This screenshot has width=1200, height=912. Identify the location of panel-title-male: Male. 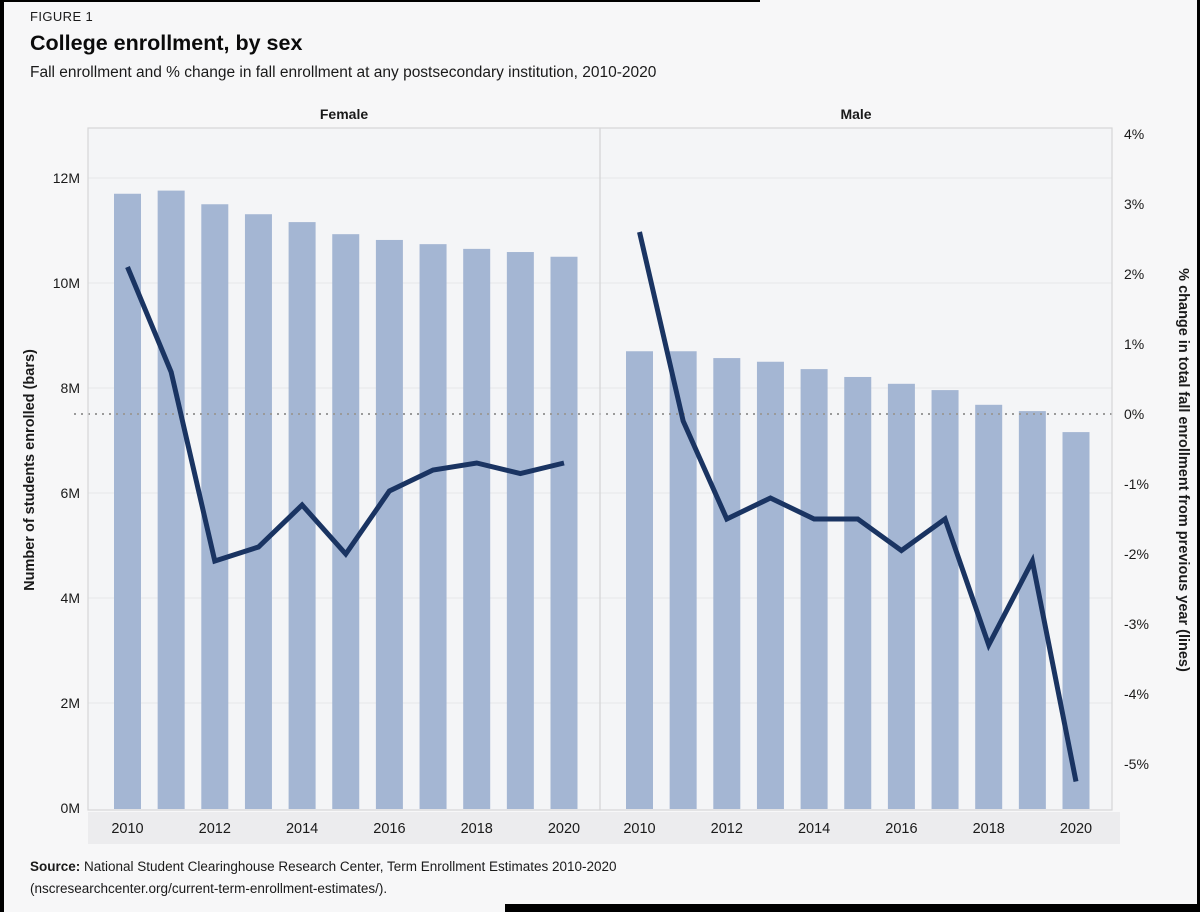
(855, 114).